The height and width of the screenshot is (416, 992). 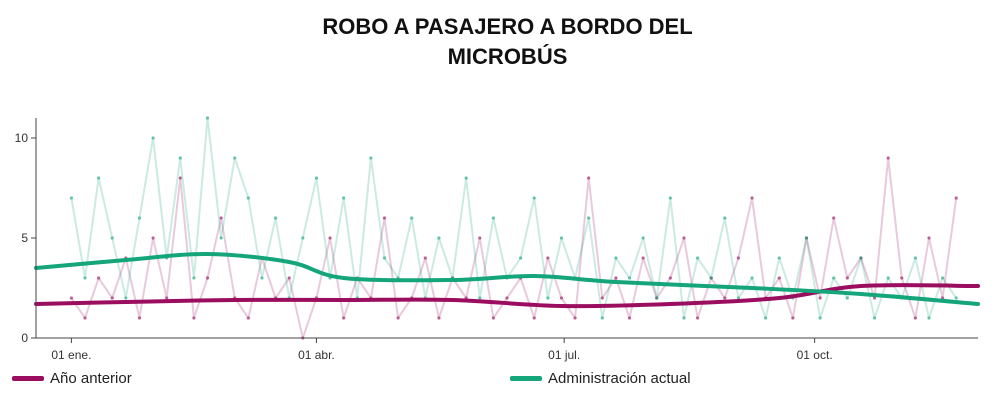 What do you see at coordinates (22, 138) in the screenshot?
I see `y-tick-label-2: 10` at bounding box center [22, 138].